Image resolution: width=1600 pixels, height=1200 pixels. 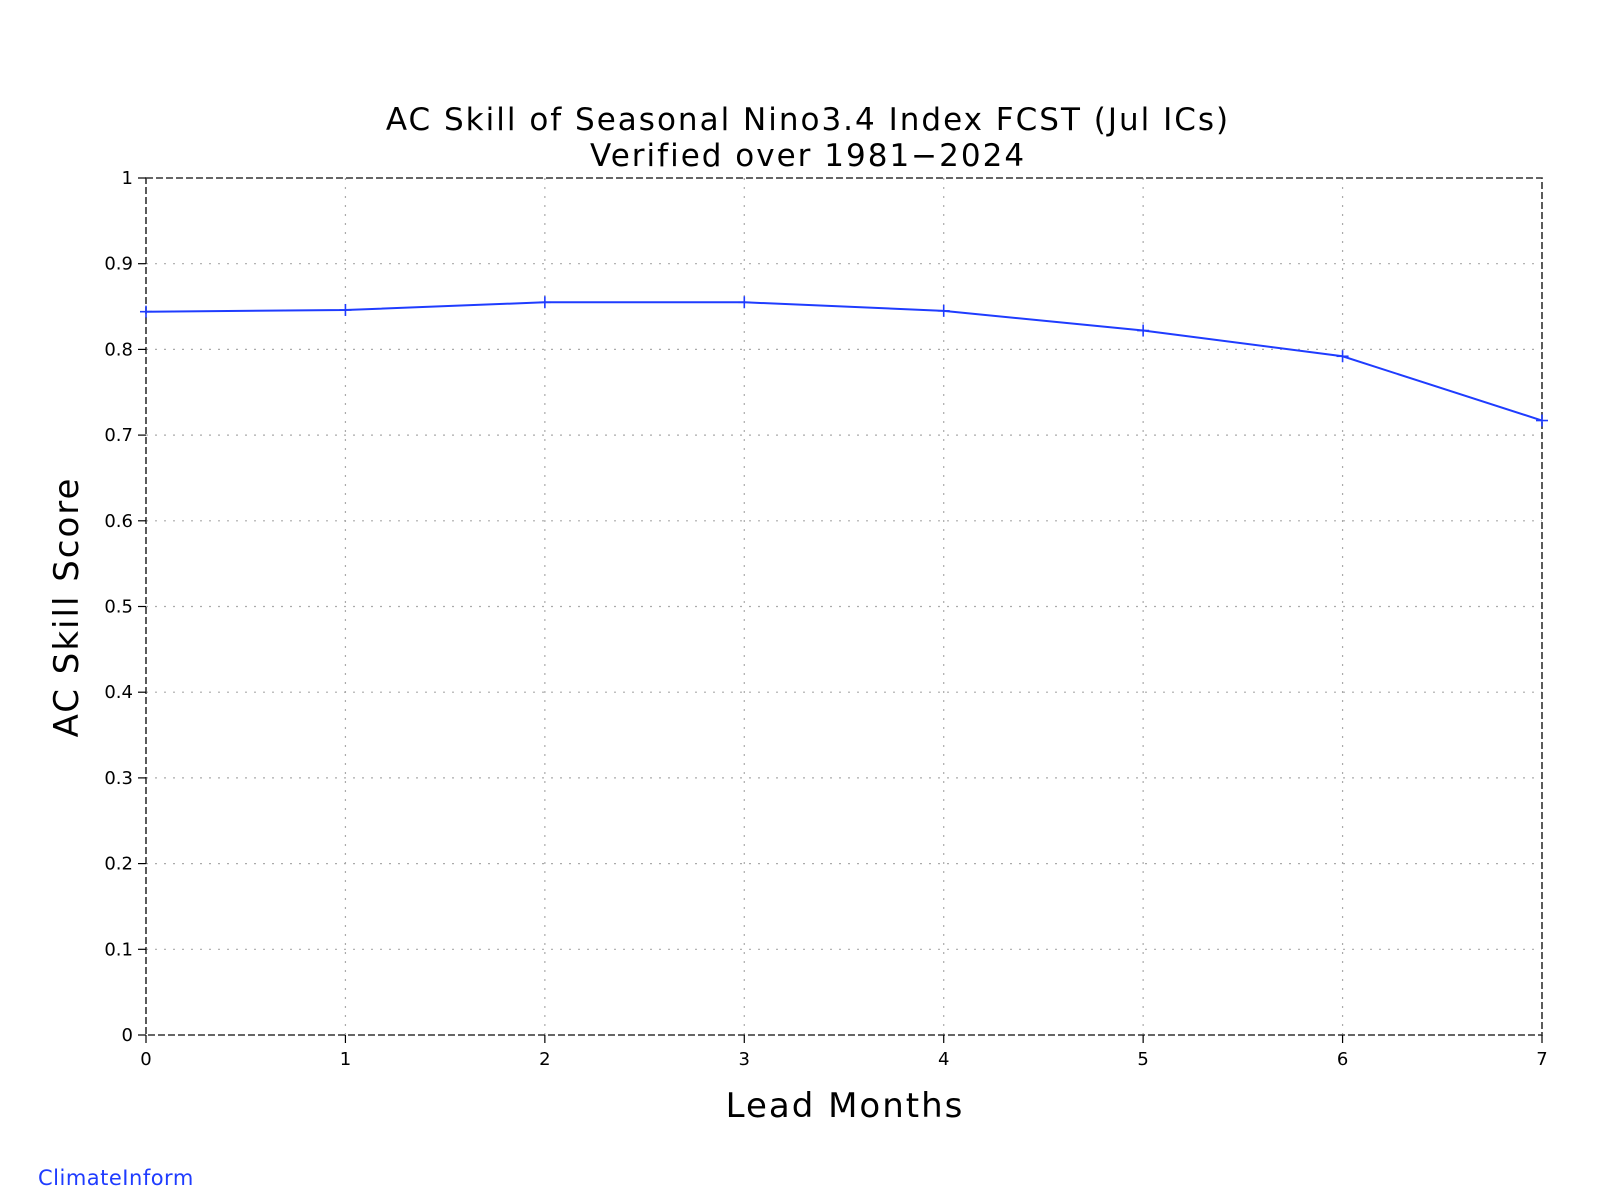 I want to click on series-markers, so click(x=844, y=361).